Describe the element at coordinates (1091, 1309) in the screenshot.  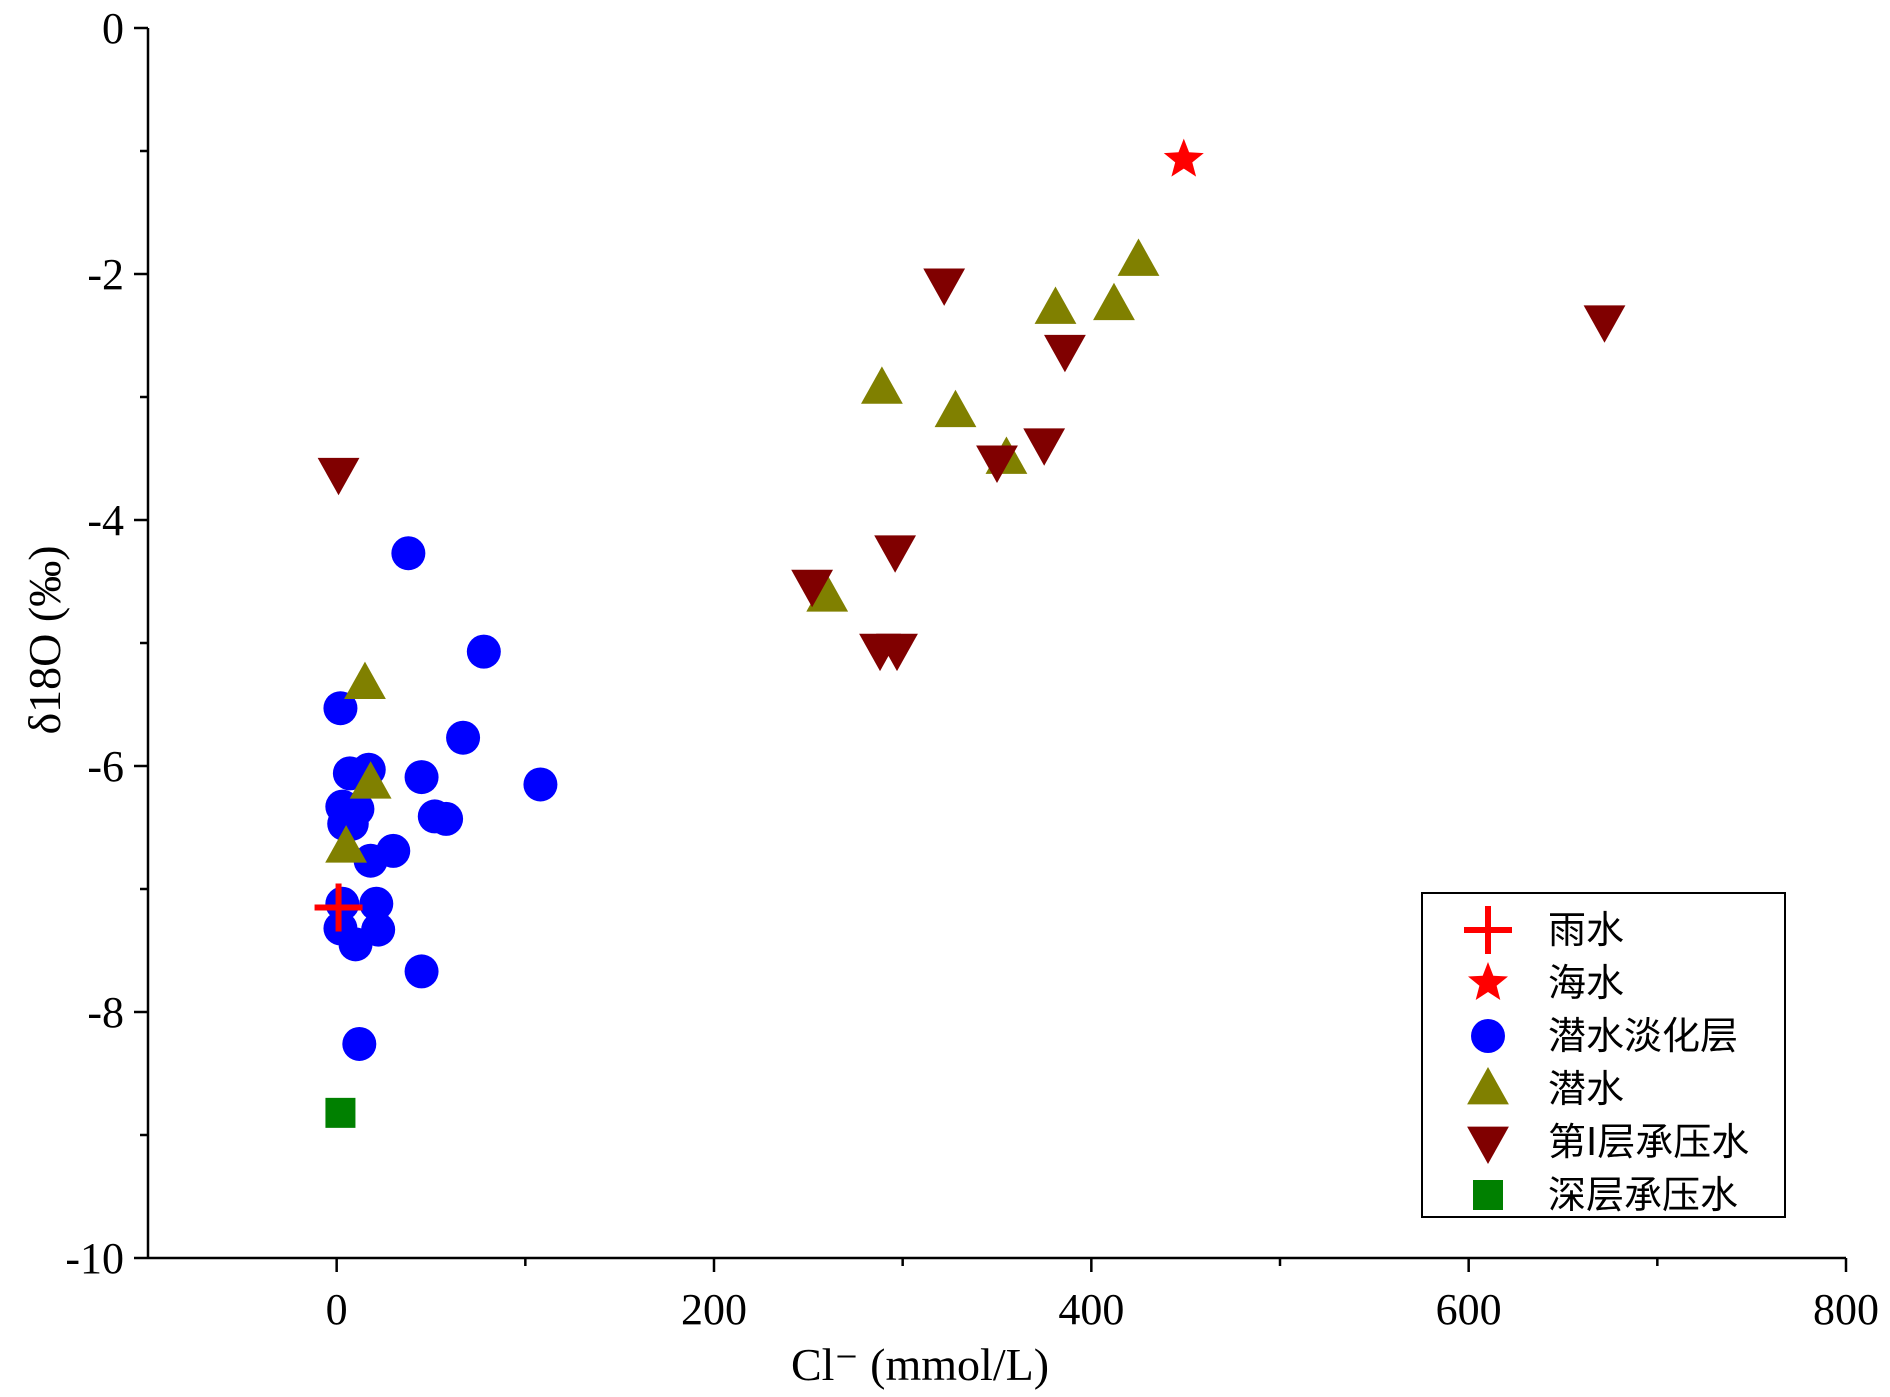
I see `x-tick-label: 400` at that location.